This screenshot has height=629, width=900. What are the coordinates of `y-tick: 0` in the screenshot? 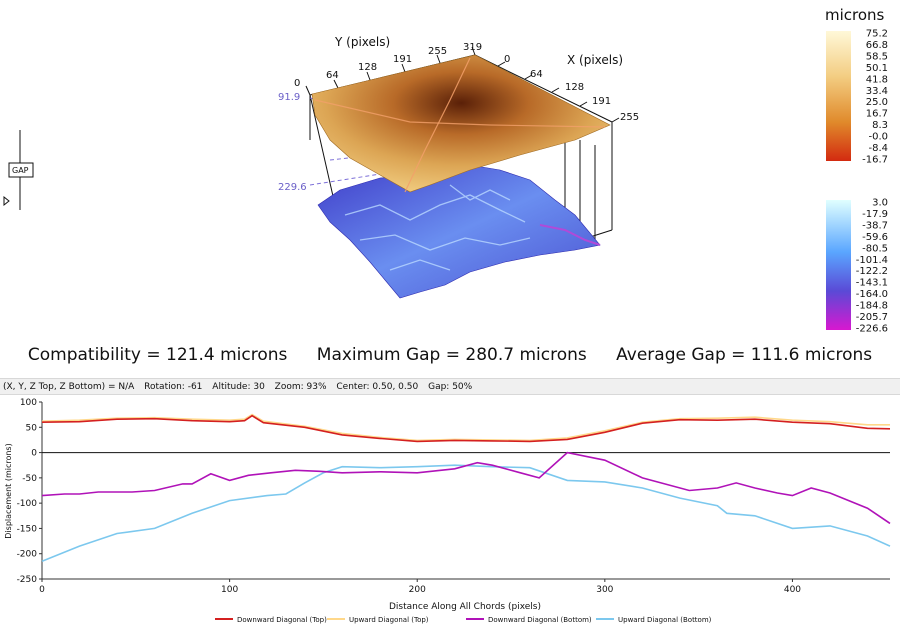 It's located at (297, 83).